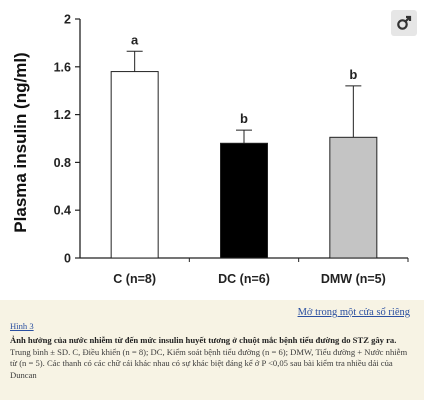 This screenshot has width=424, height=400. Describe the element at coordinates (134, 279) in the screenshot. I see `category-label: C (n=8)` at that location.